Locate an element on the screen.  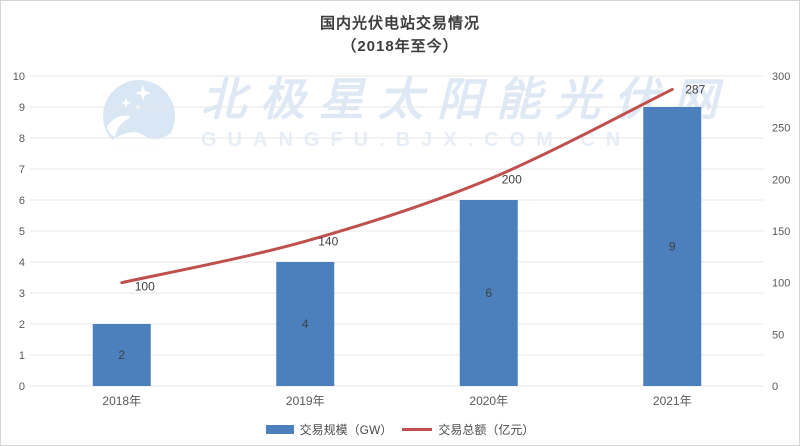
line-value-label: 140 is located at coordinates (328, 241).